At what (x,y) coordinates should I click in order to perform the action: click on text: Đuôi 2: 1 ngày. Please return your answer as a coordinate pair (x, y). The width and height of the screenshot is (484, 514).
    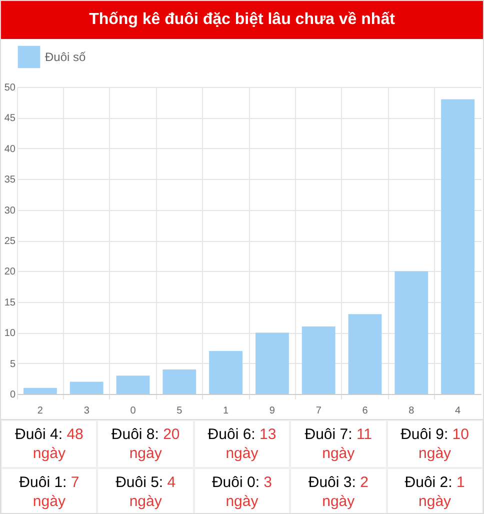
    Looking at the image, I should click on (434, 492).